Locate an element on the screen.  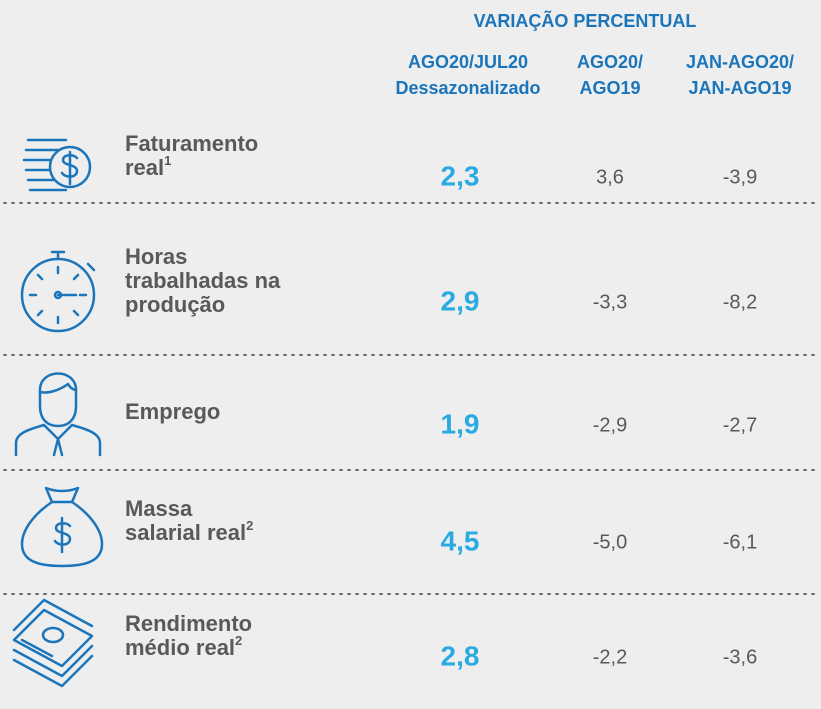
row-label-line: produção is located at coordinates (175, 304).